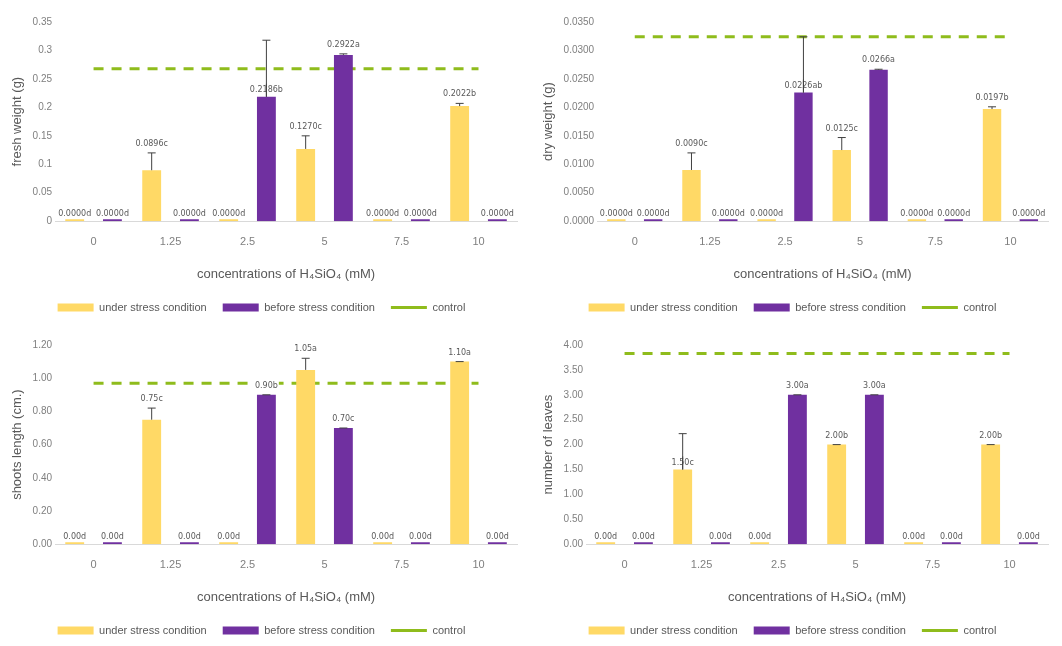  I want to click on y-tick-label: 0.25, so click(42, 78).